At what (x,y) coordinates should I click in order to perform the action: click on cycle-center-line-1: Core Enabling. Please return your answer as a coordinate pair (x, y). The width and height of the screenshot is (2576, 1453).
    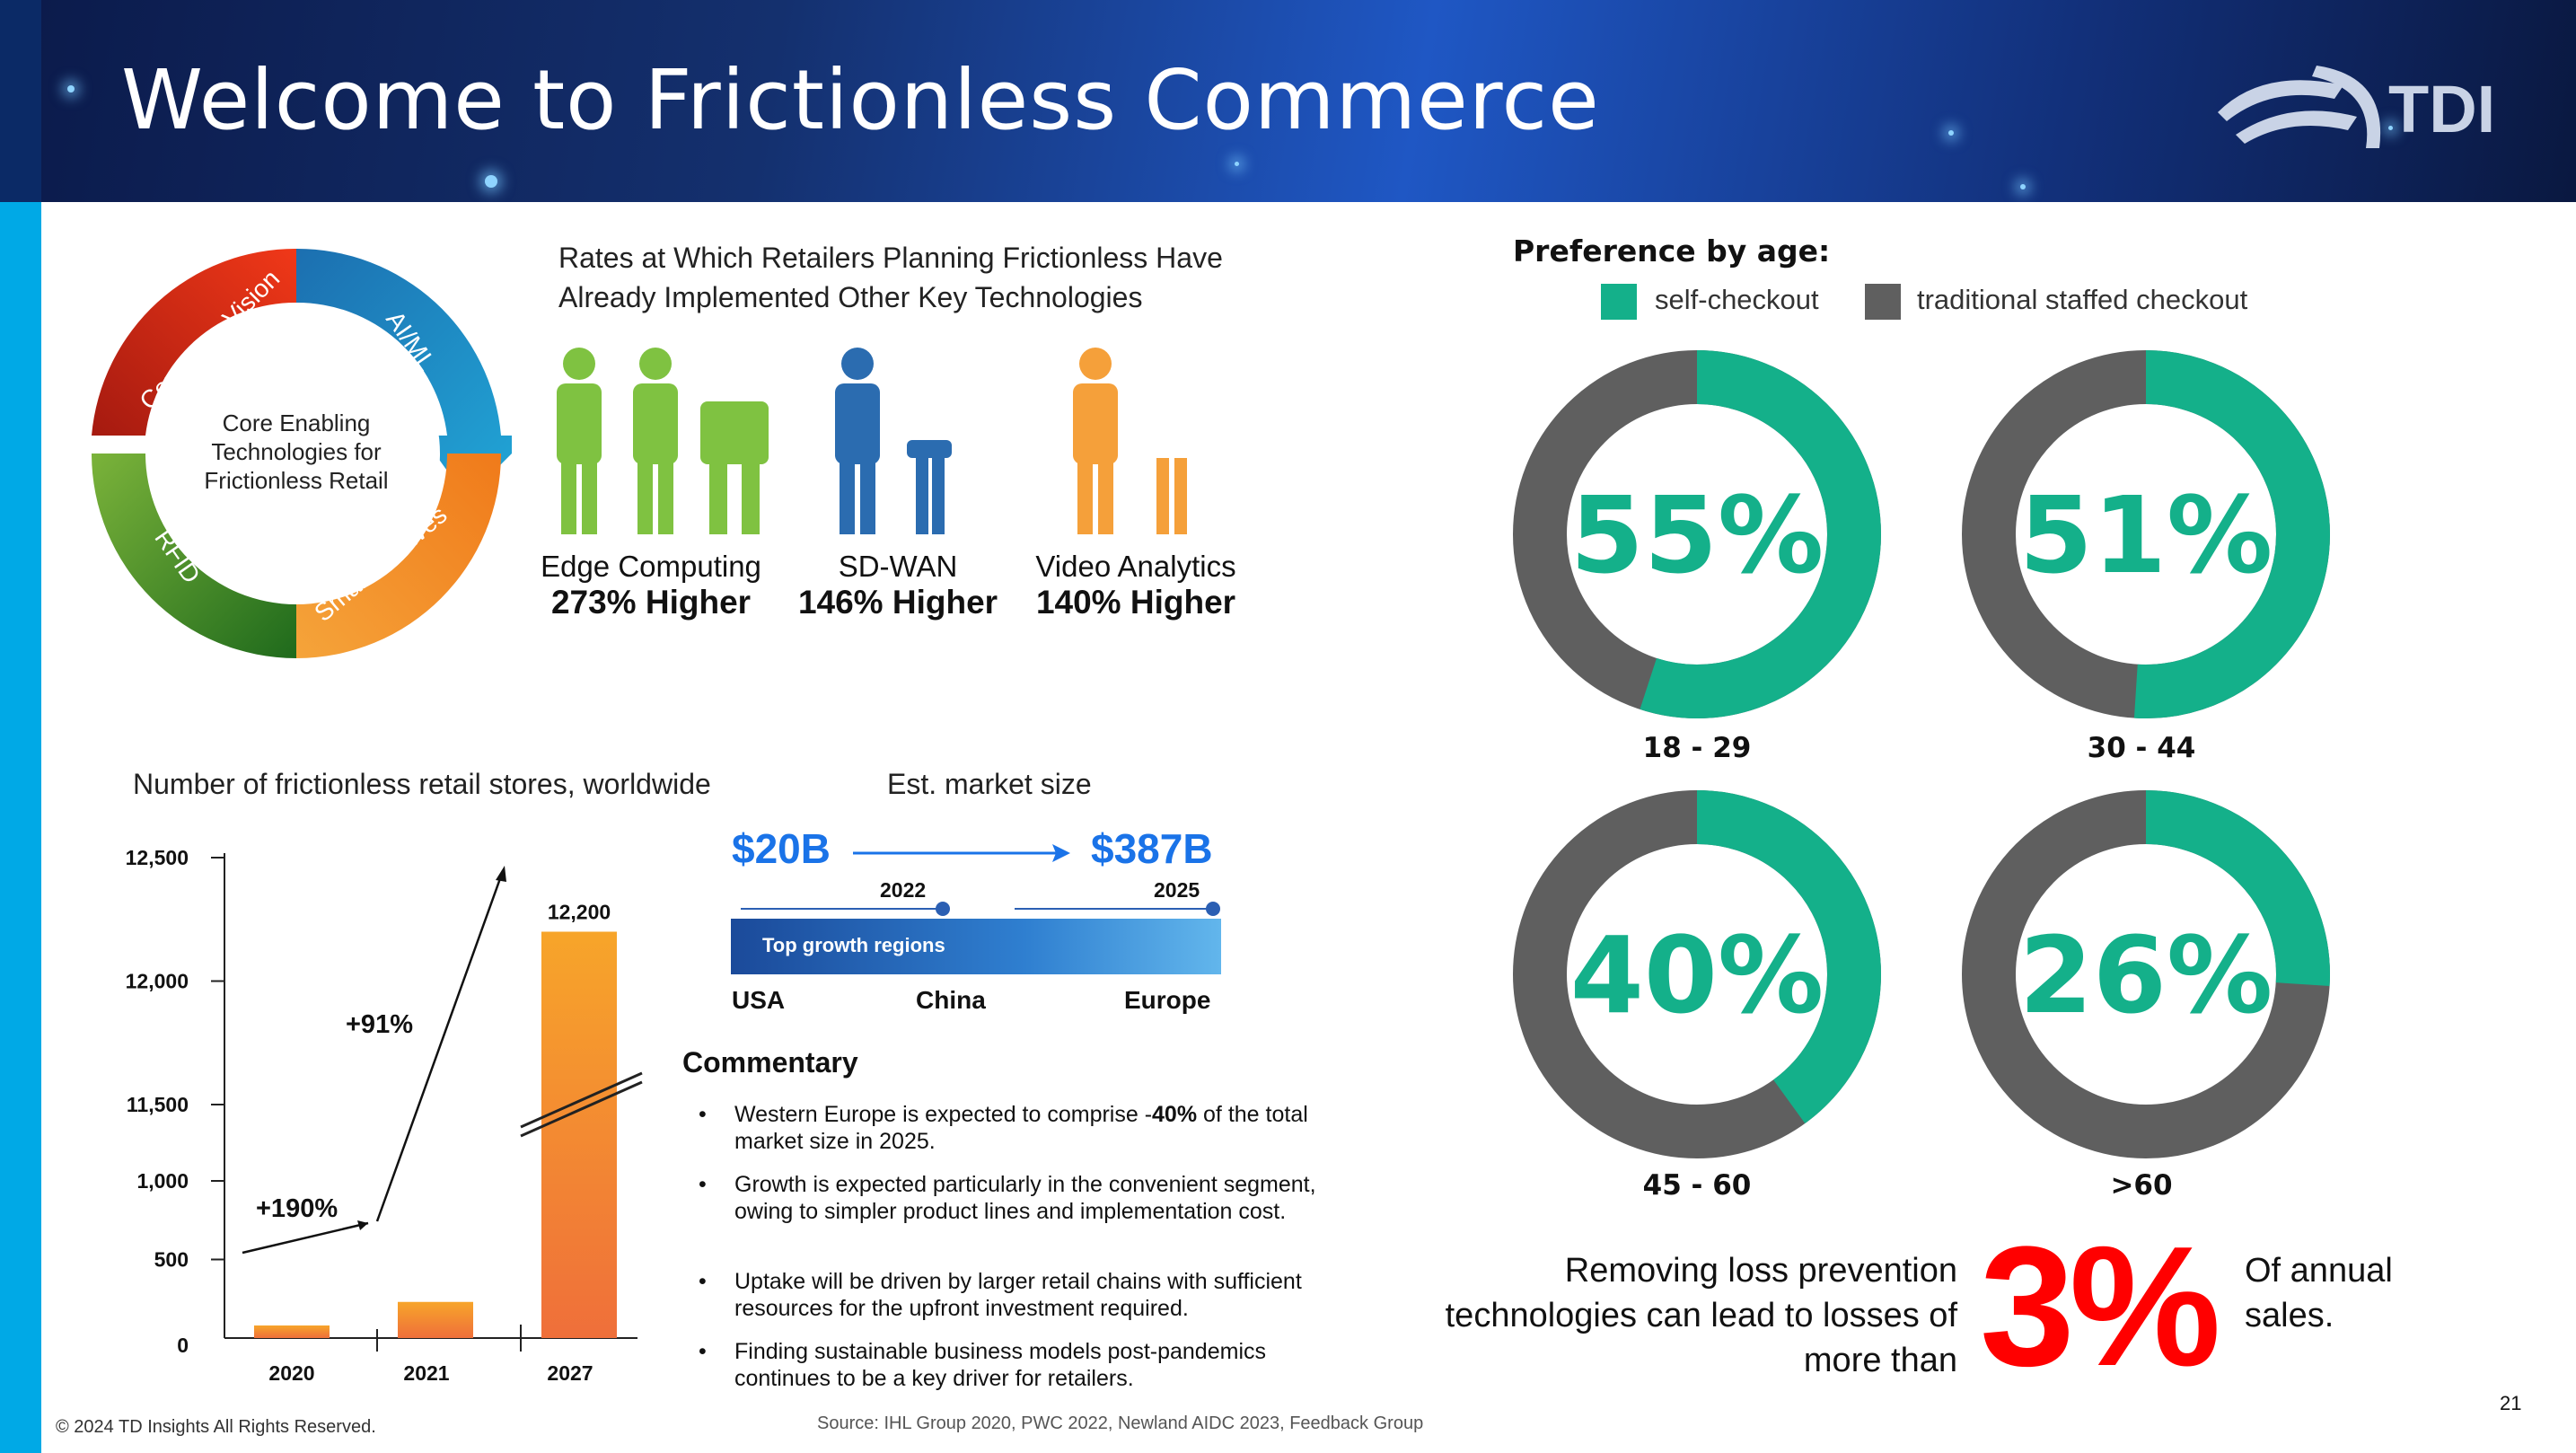
    Looking at the image, I should click on (297, 422).